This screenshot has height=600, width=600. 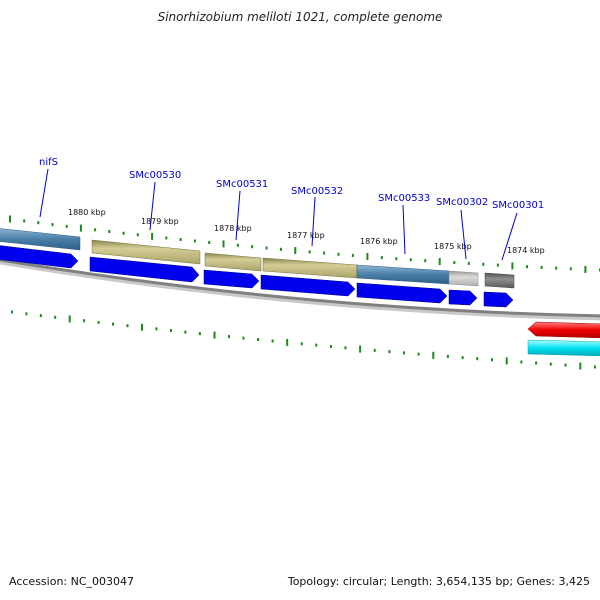 What do you see at coordinates (563, 330) in the screenshot?
I see `reverse-feature-red` at bounding box center [563, 330].